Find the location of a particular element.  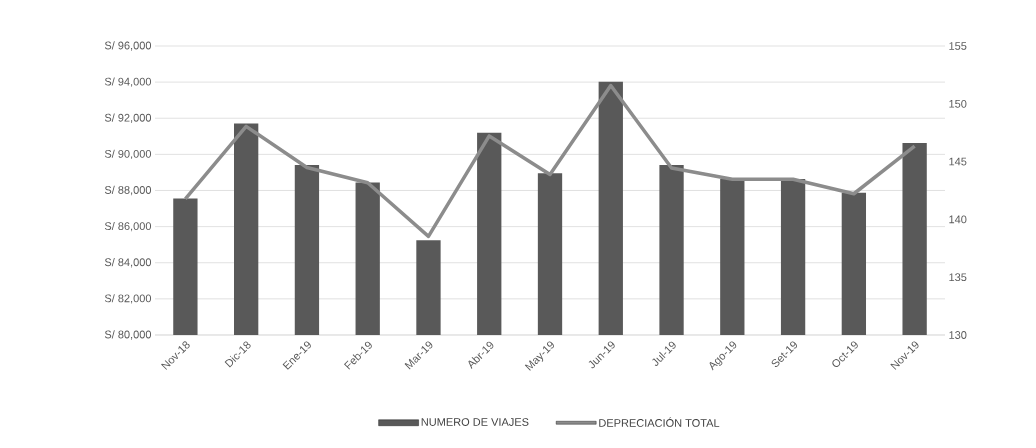

y-tick-label: S/ 84,000 is located at coordinates (128, 263).